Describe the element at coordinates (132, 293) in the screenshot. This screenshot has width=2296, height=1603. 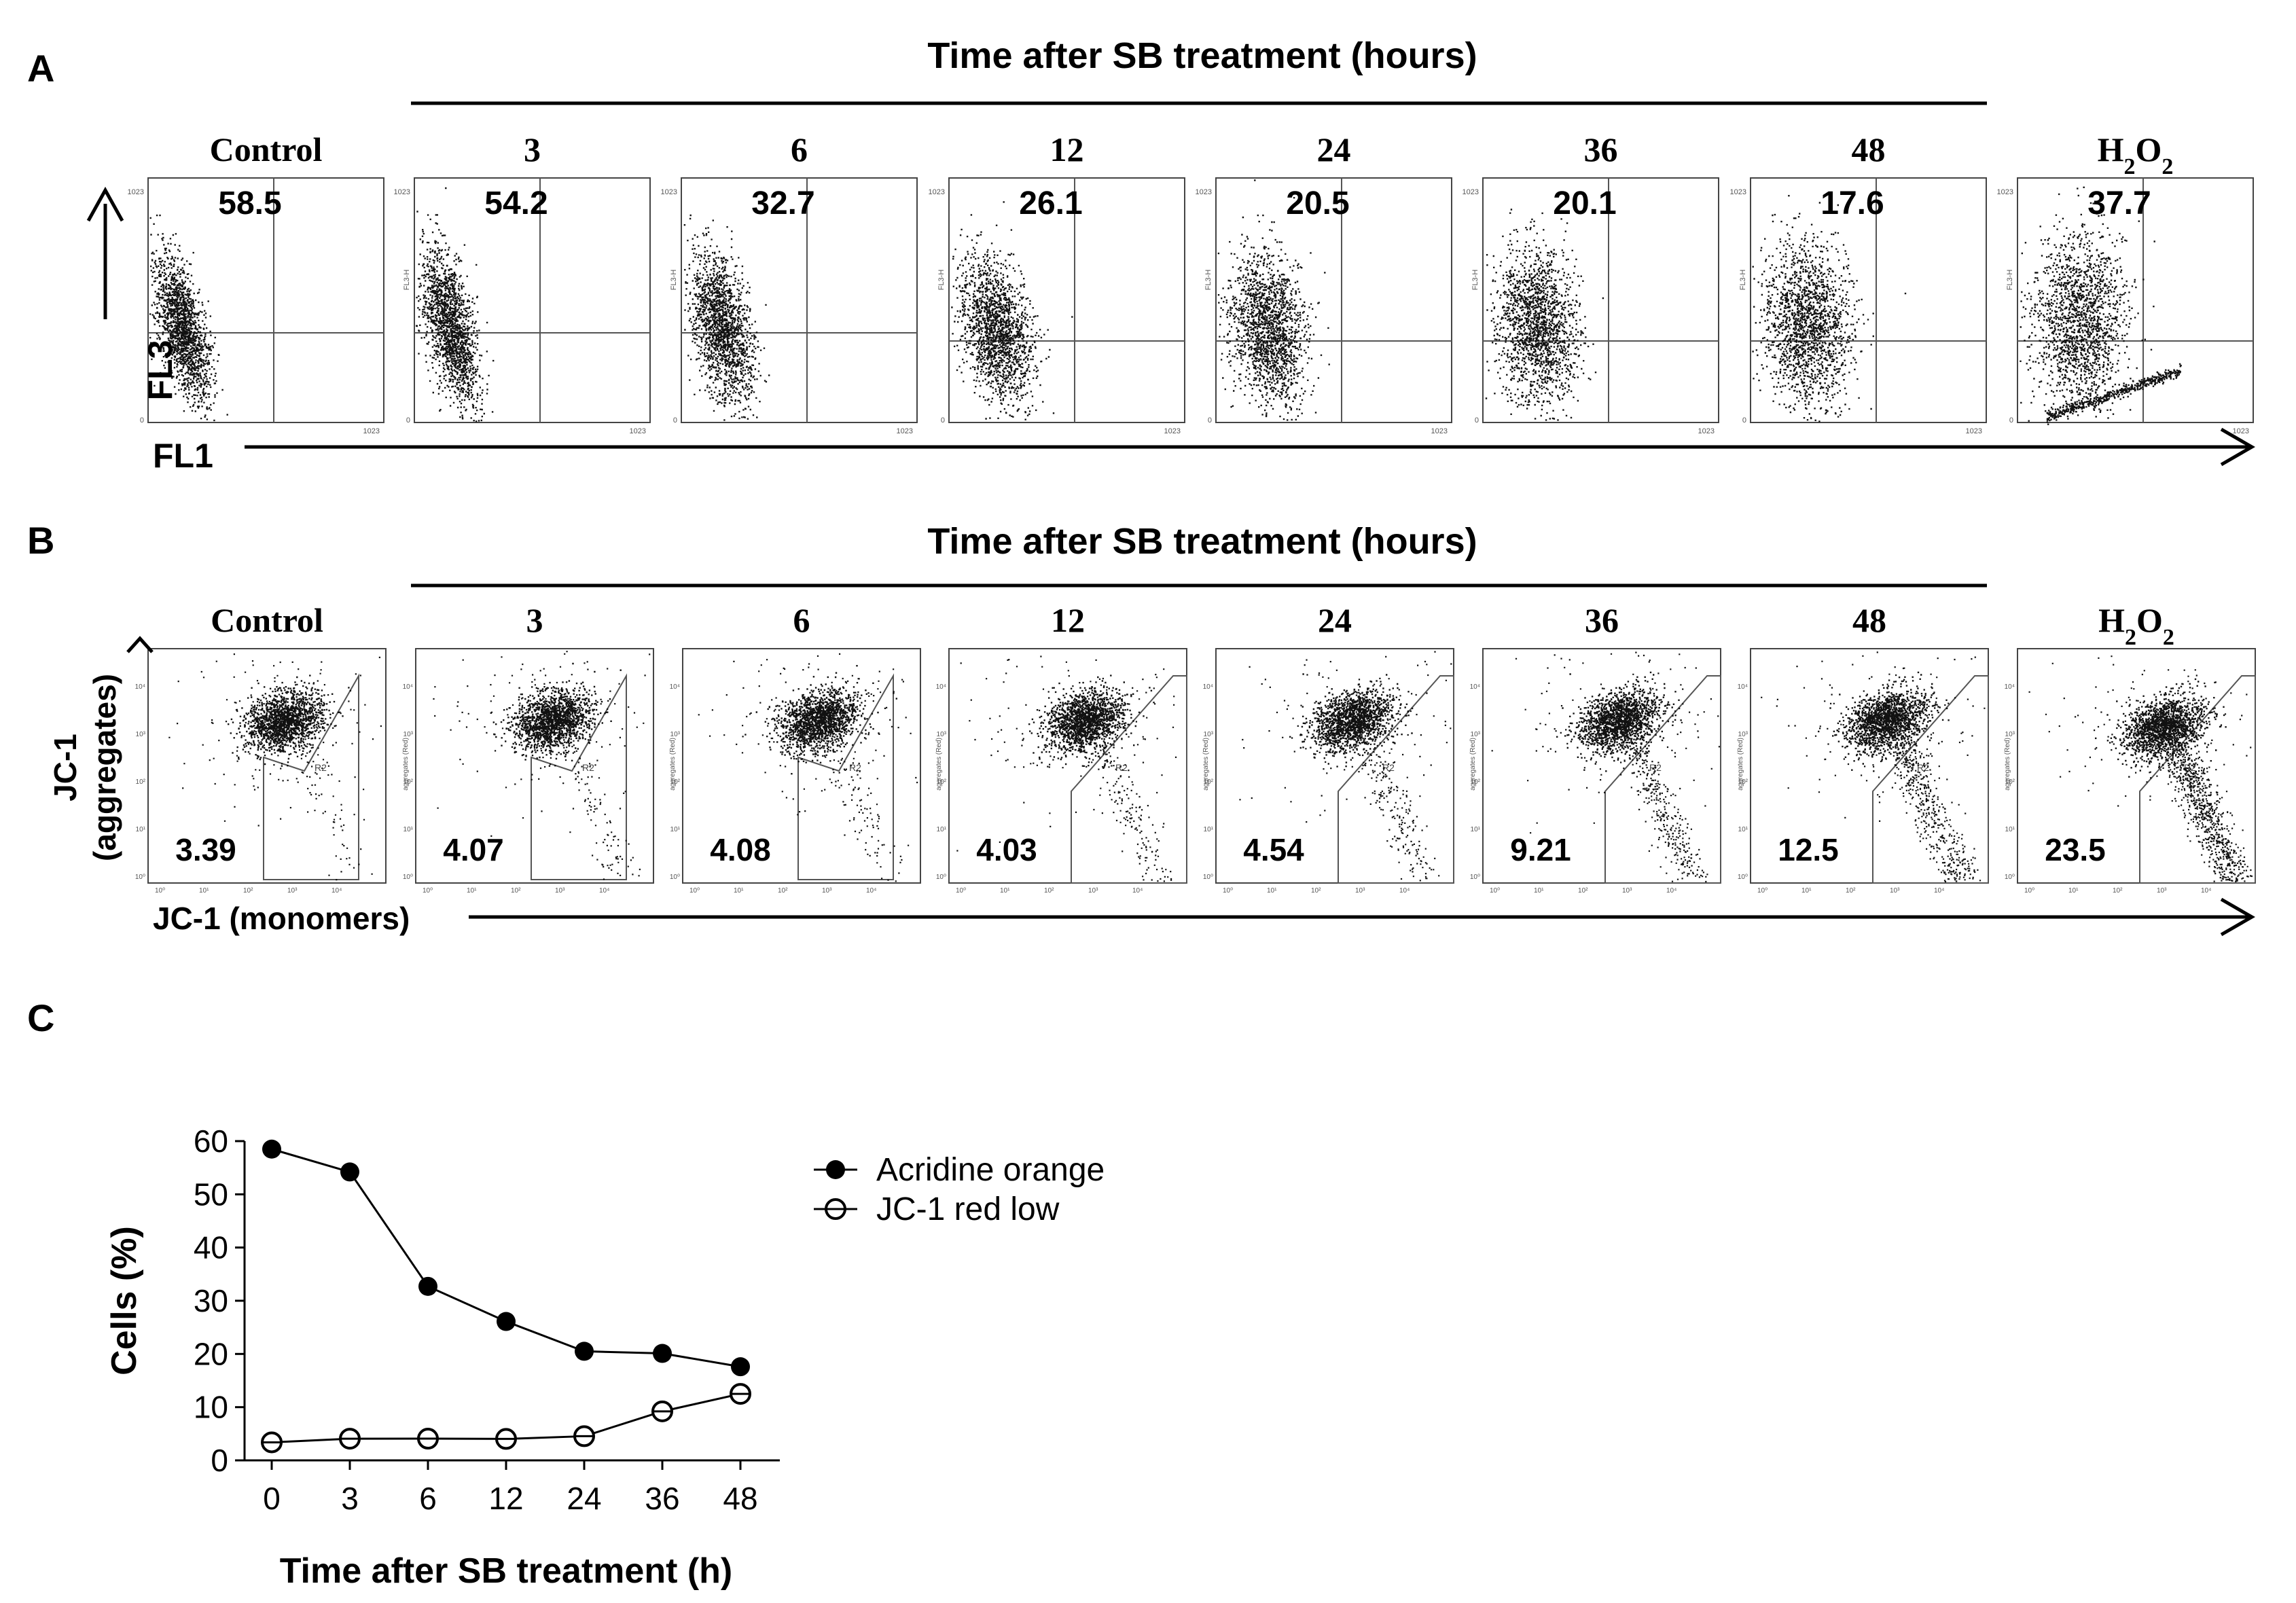
I see `fl3-axis: FL3` at that location.